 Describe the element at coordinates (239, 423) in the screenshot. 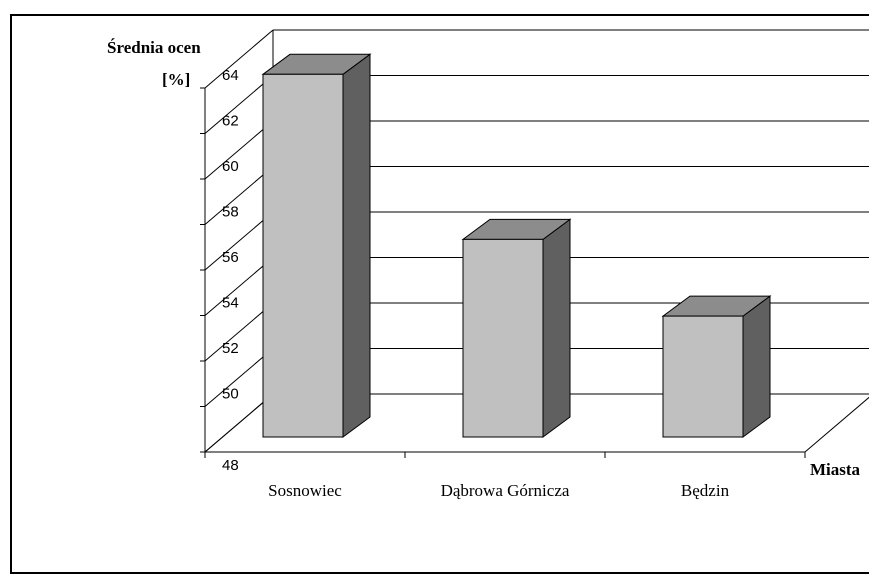

I see `floor-left-edge` at that location.